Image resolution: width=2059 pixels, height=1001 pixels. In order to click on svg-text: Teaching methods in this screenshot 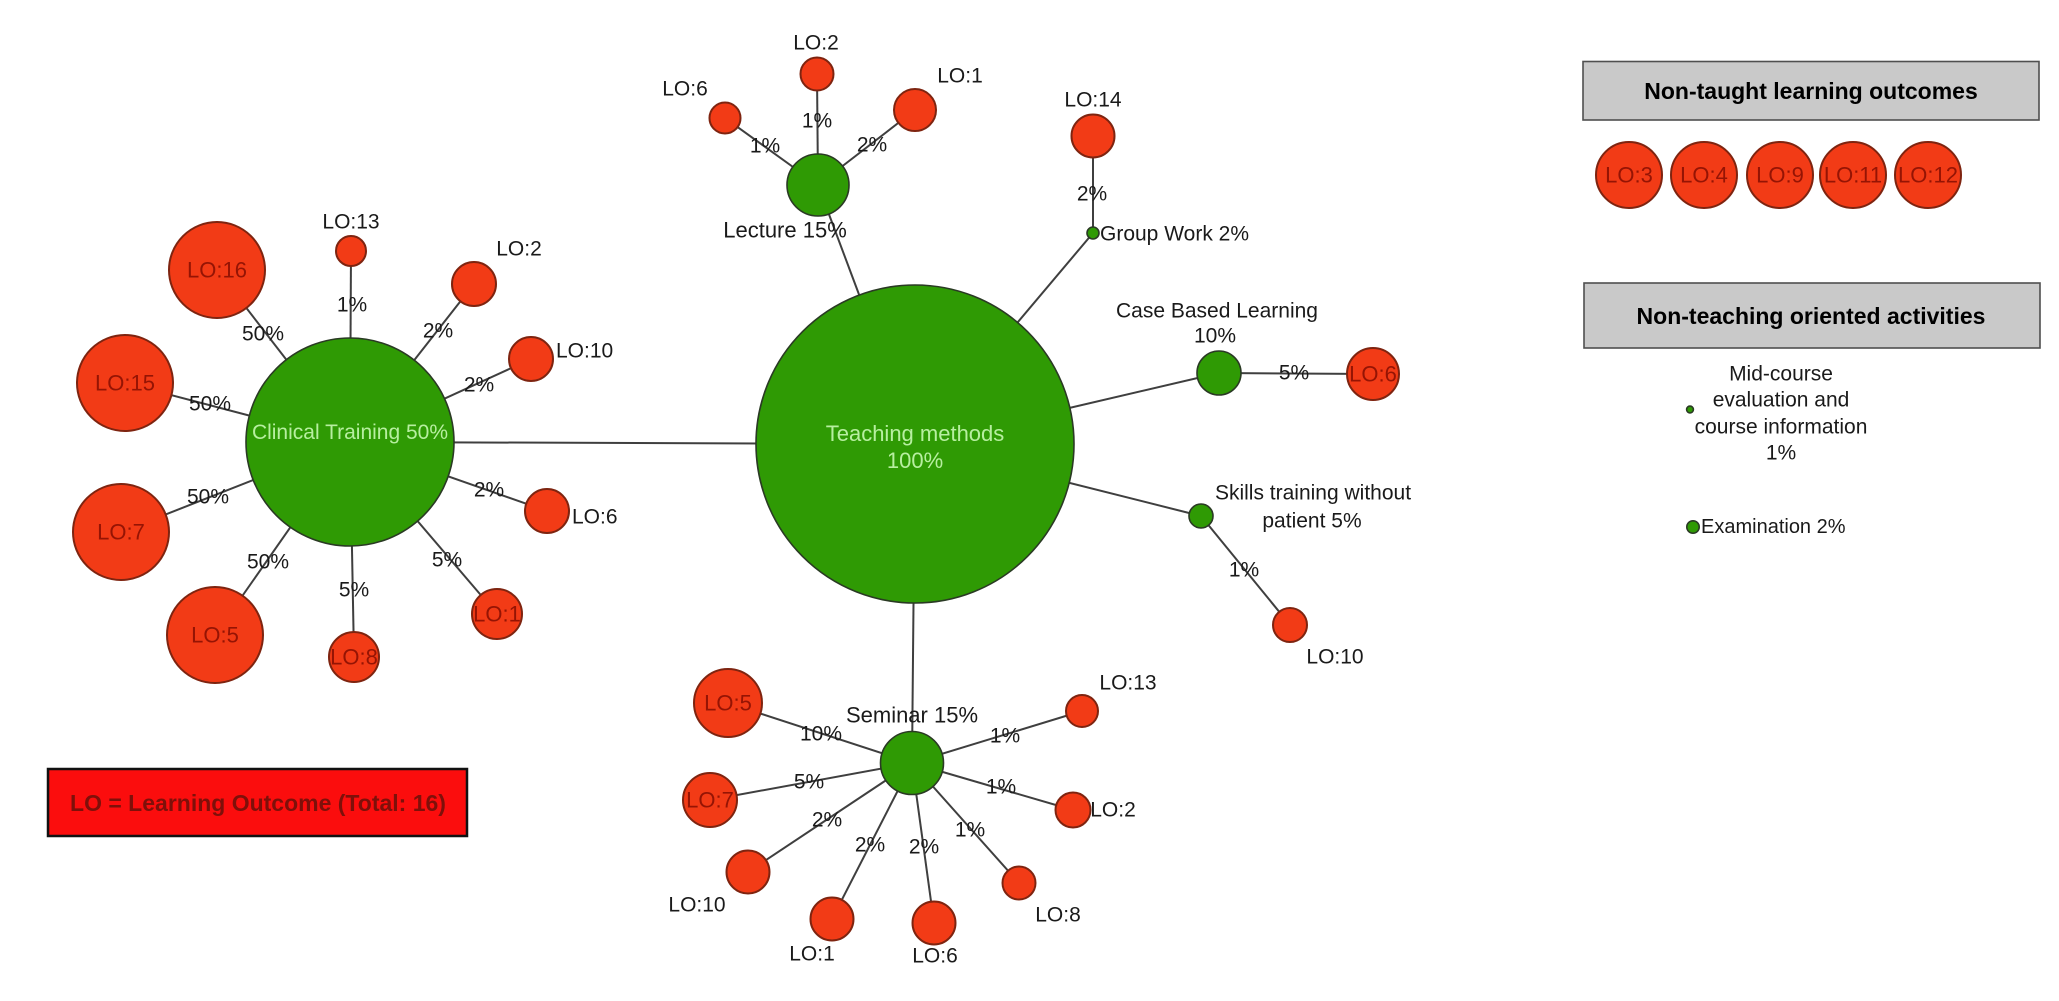, I will do `click(915, 433)`.